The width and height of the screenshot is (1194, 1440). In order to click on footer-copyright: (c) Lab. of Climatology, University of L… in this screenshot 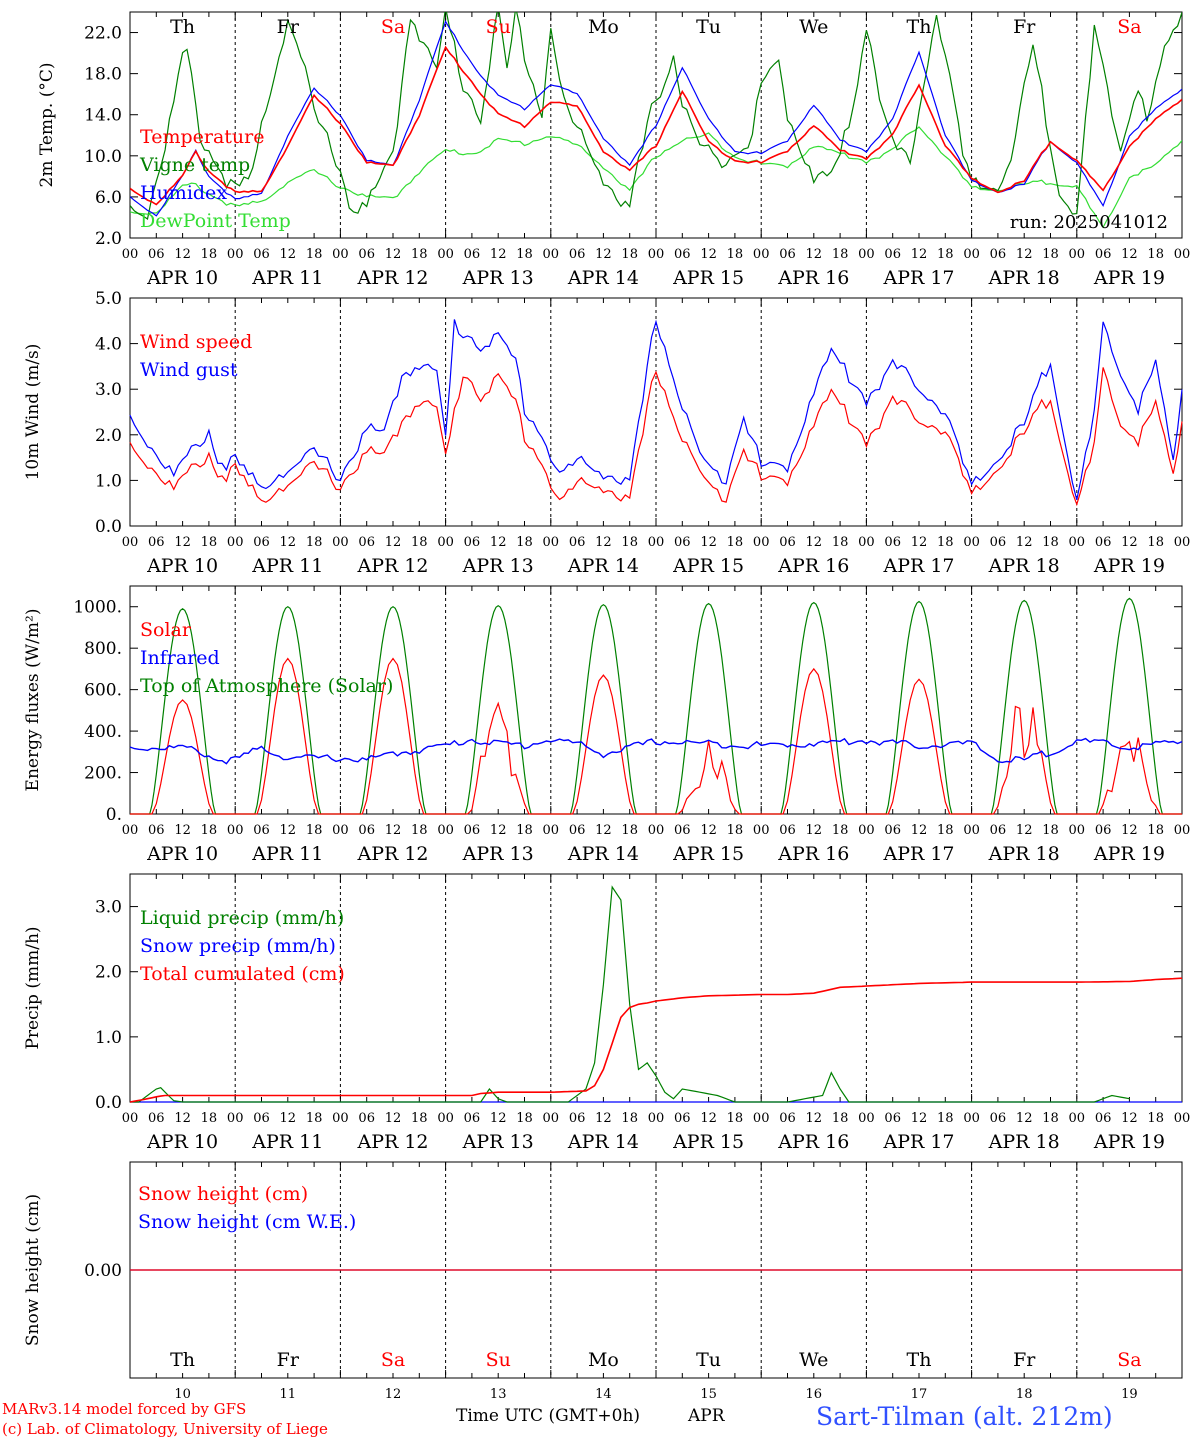, I will do `click(165, 1429)`.